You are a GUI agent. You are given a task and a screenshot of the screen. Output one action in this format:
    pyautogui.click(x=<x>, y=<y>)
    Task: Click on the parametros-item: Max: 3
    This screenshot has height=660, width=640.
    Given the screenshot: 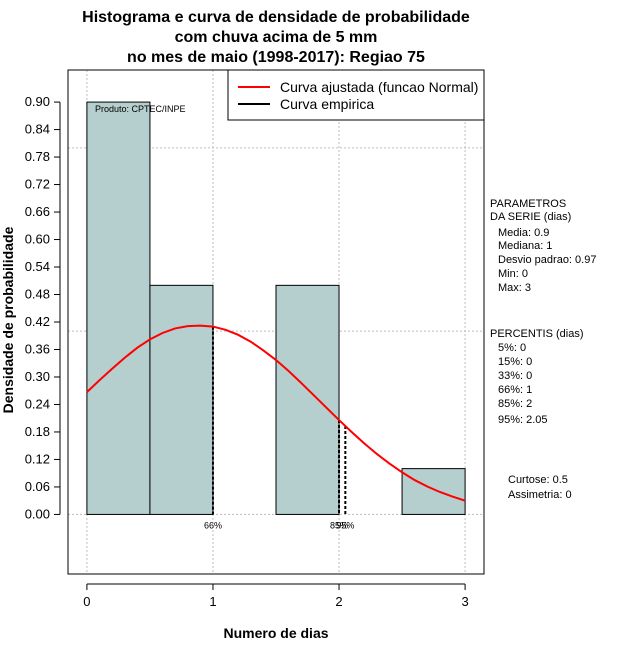 What is the action you would take?
    pyautogui.click(x=514, y=288)
    